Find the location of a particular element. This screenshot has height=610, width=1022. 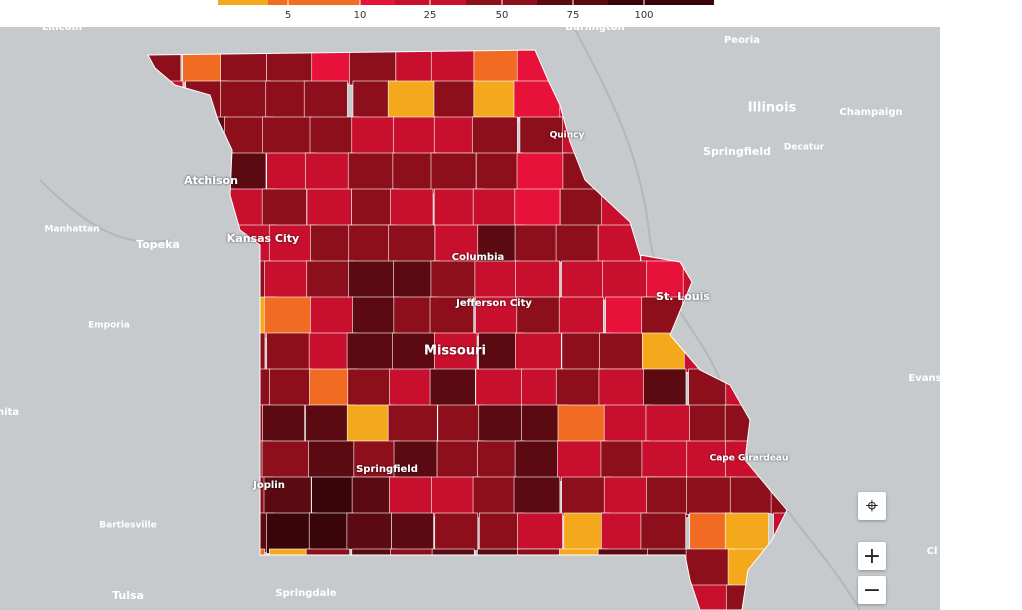

place-label: Bartlesville is located at coordinates (127, 526).